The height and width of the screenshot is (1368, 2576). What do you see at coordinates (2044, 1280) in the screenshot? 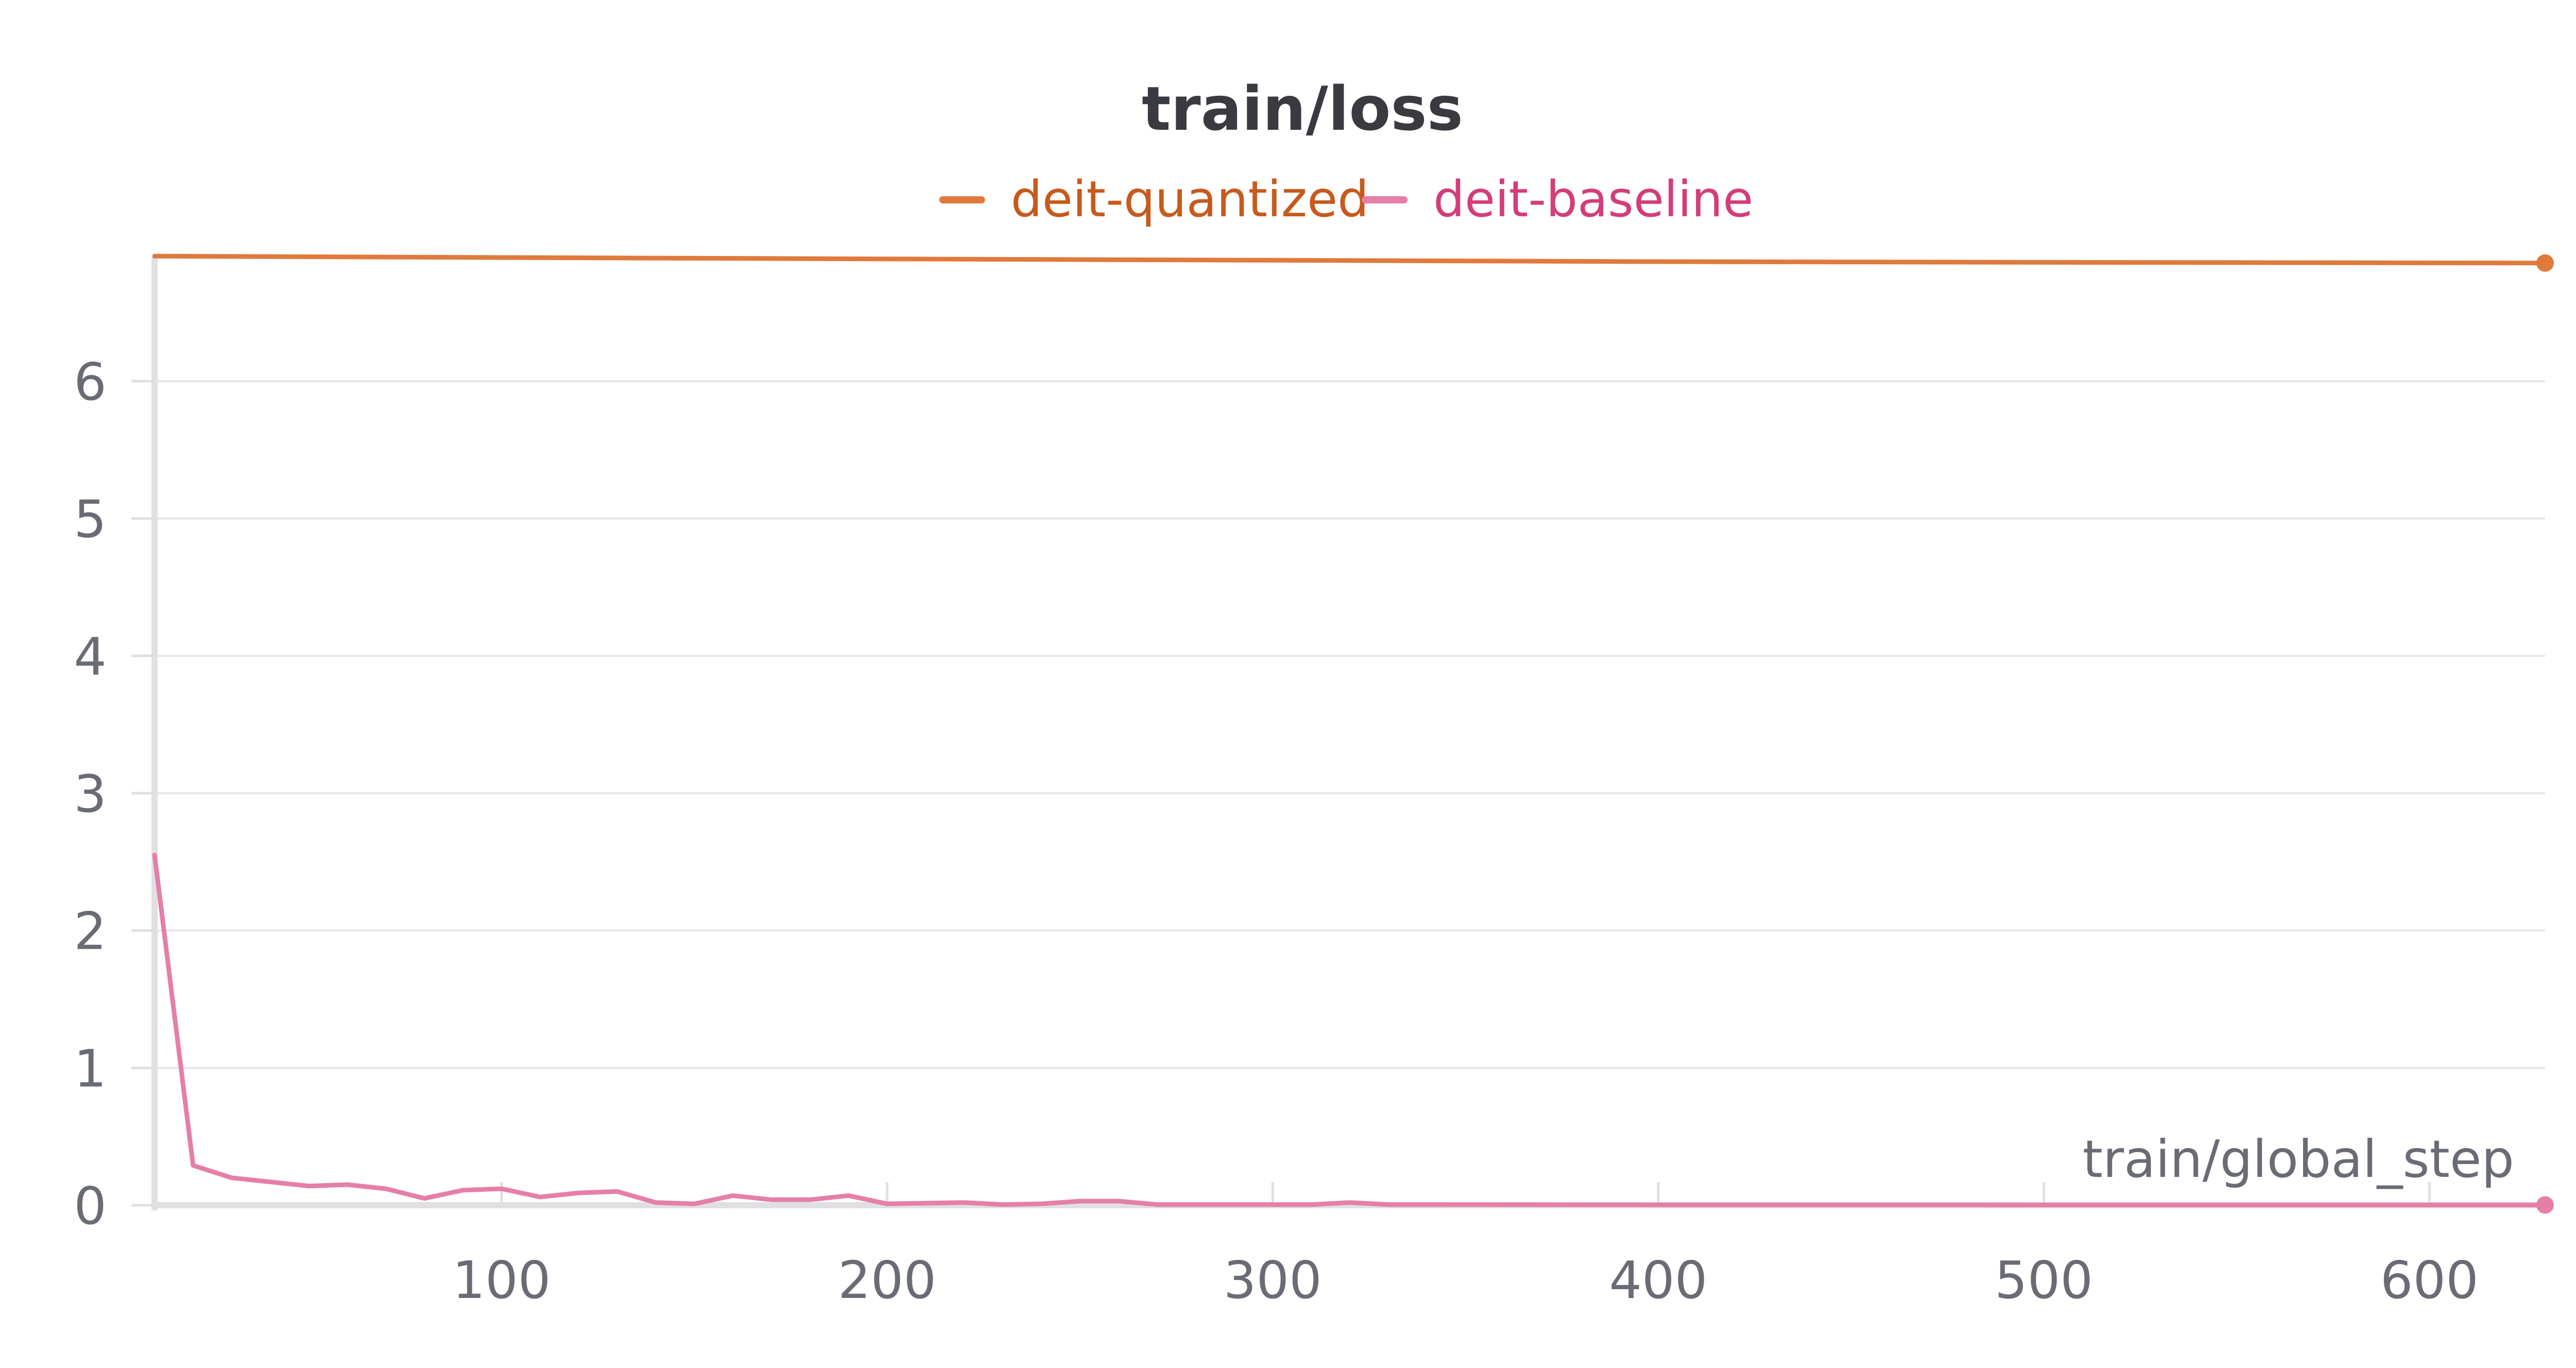
I see `x-tick-label: 500` at bounding box center [2044, 1280].